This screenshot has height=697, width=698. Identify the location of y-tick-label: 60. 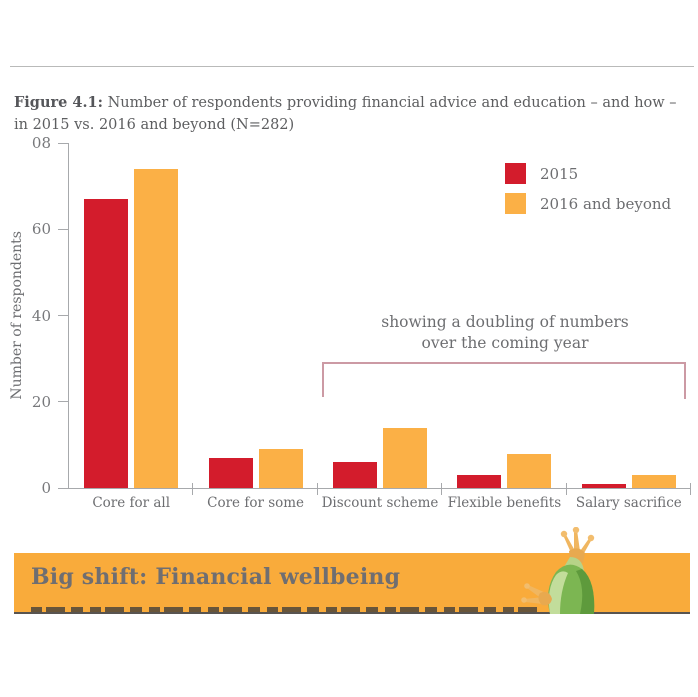
(41, 229).